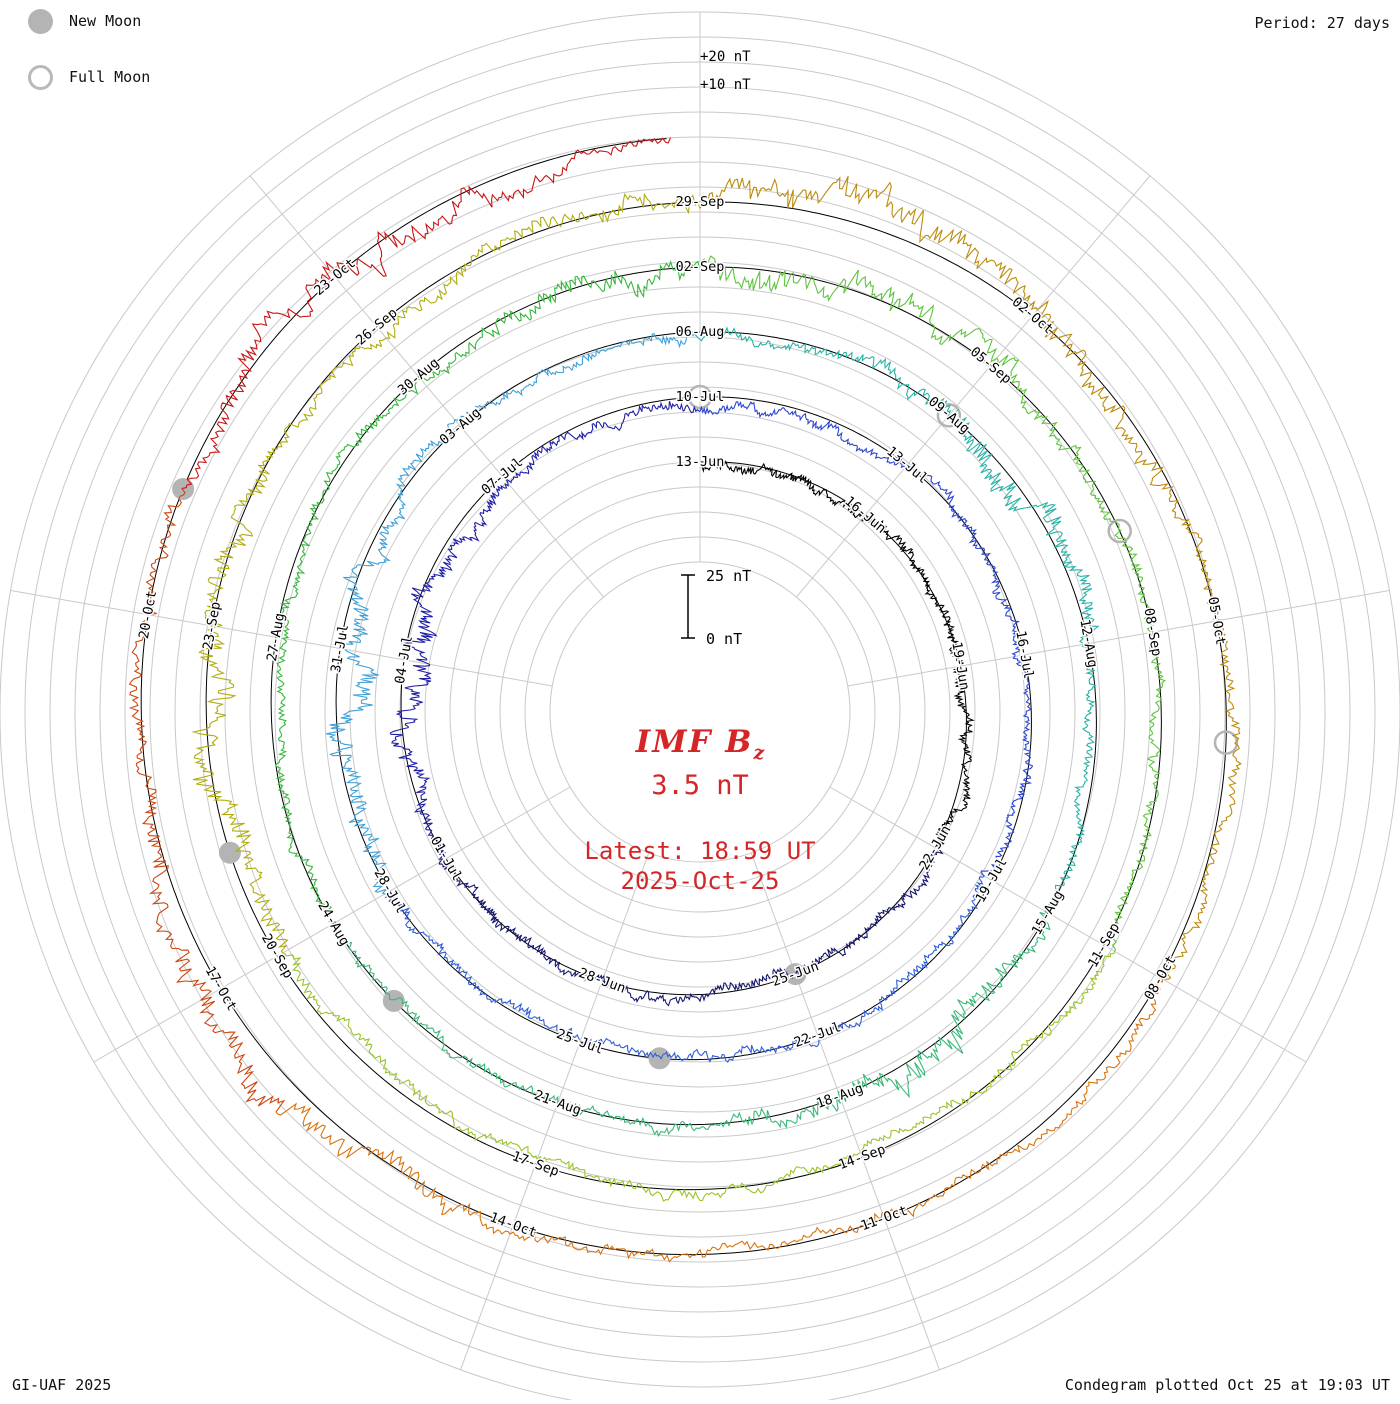 Image resolution: width=1400 pixels, height=1404 pixels. I want to click on radial-ref-label: +20 nT, so click(725, 57).